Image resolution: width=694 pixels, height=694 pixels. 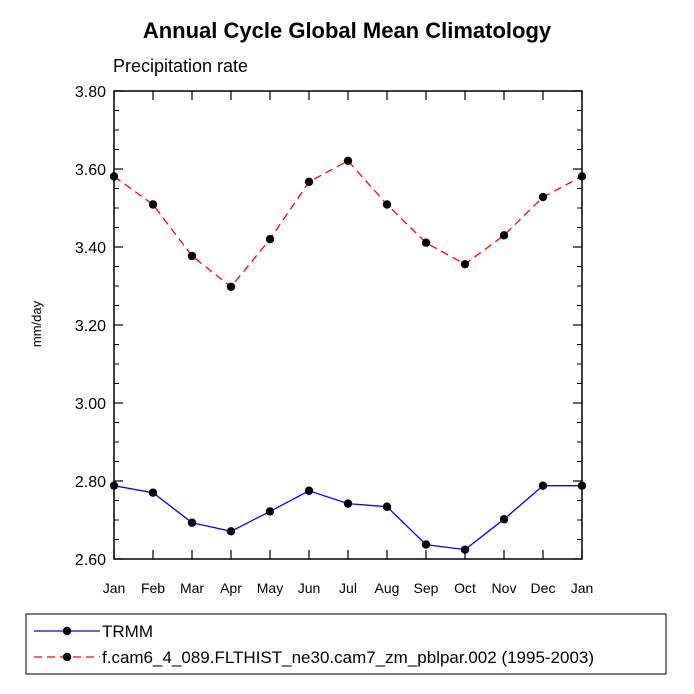 I want to click on chart-subtitle: Precipitation rate, so click(x=180, y=66).